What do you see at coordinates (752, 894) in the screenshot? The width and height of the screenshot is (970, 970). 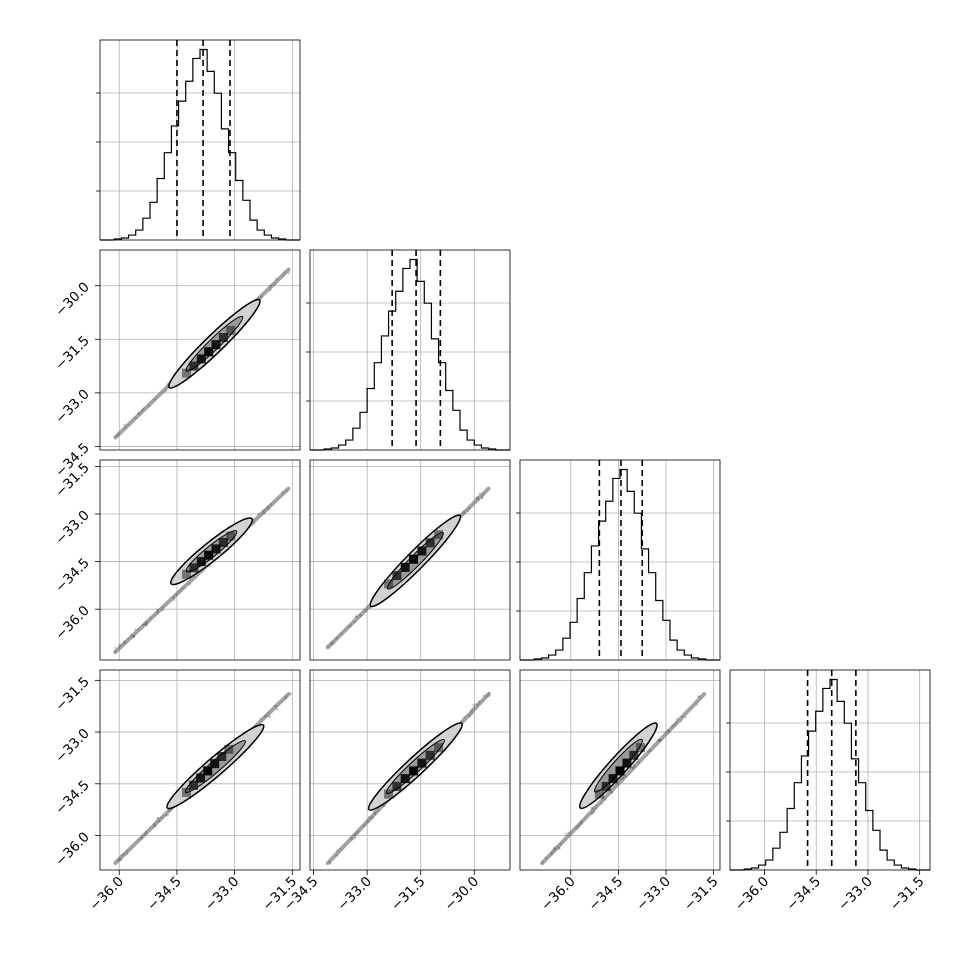 I see `x-tick-label-3-0: −36.0` at bounding box center [752, 894].